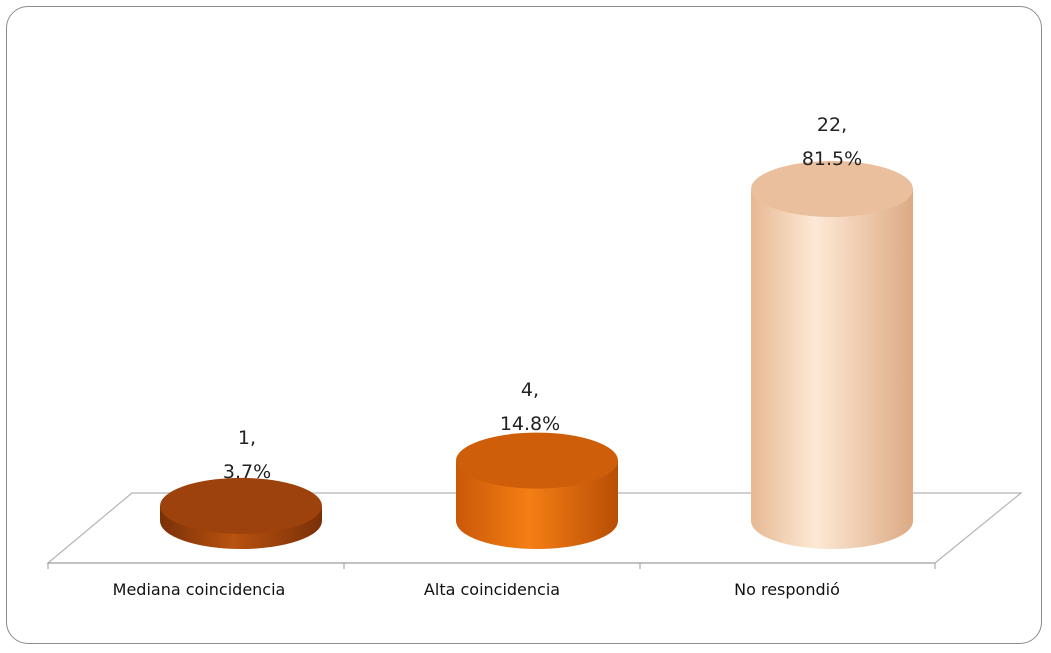 The width and height of the screenshot is (1051, 653). Describe the element at coordinates (787, 589) in the screenshot. I see `category-label: No respondió` at that location.